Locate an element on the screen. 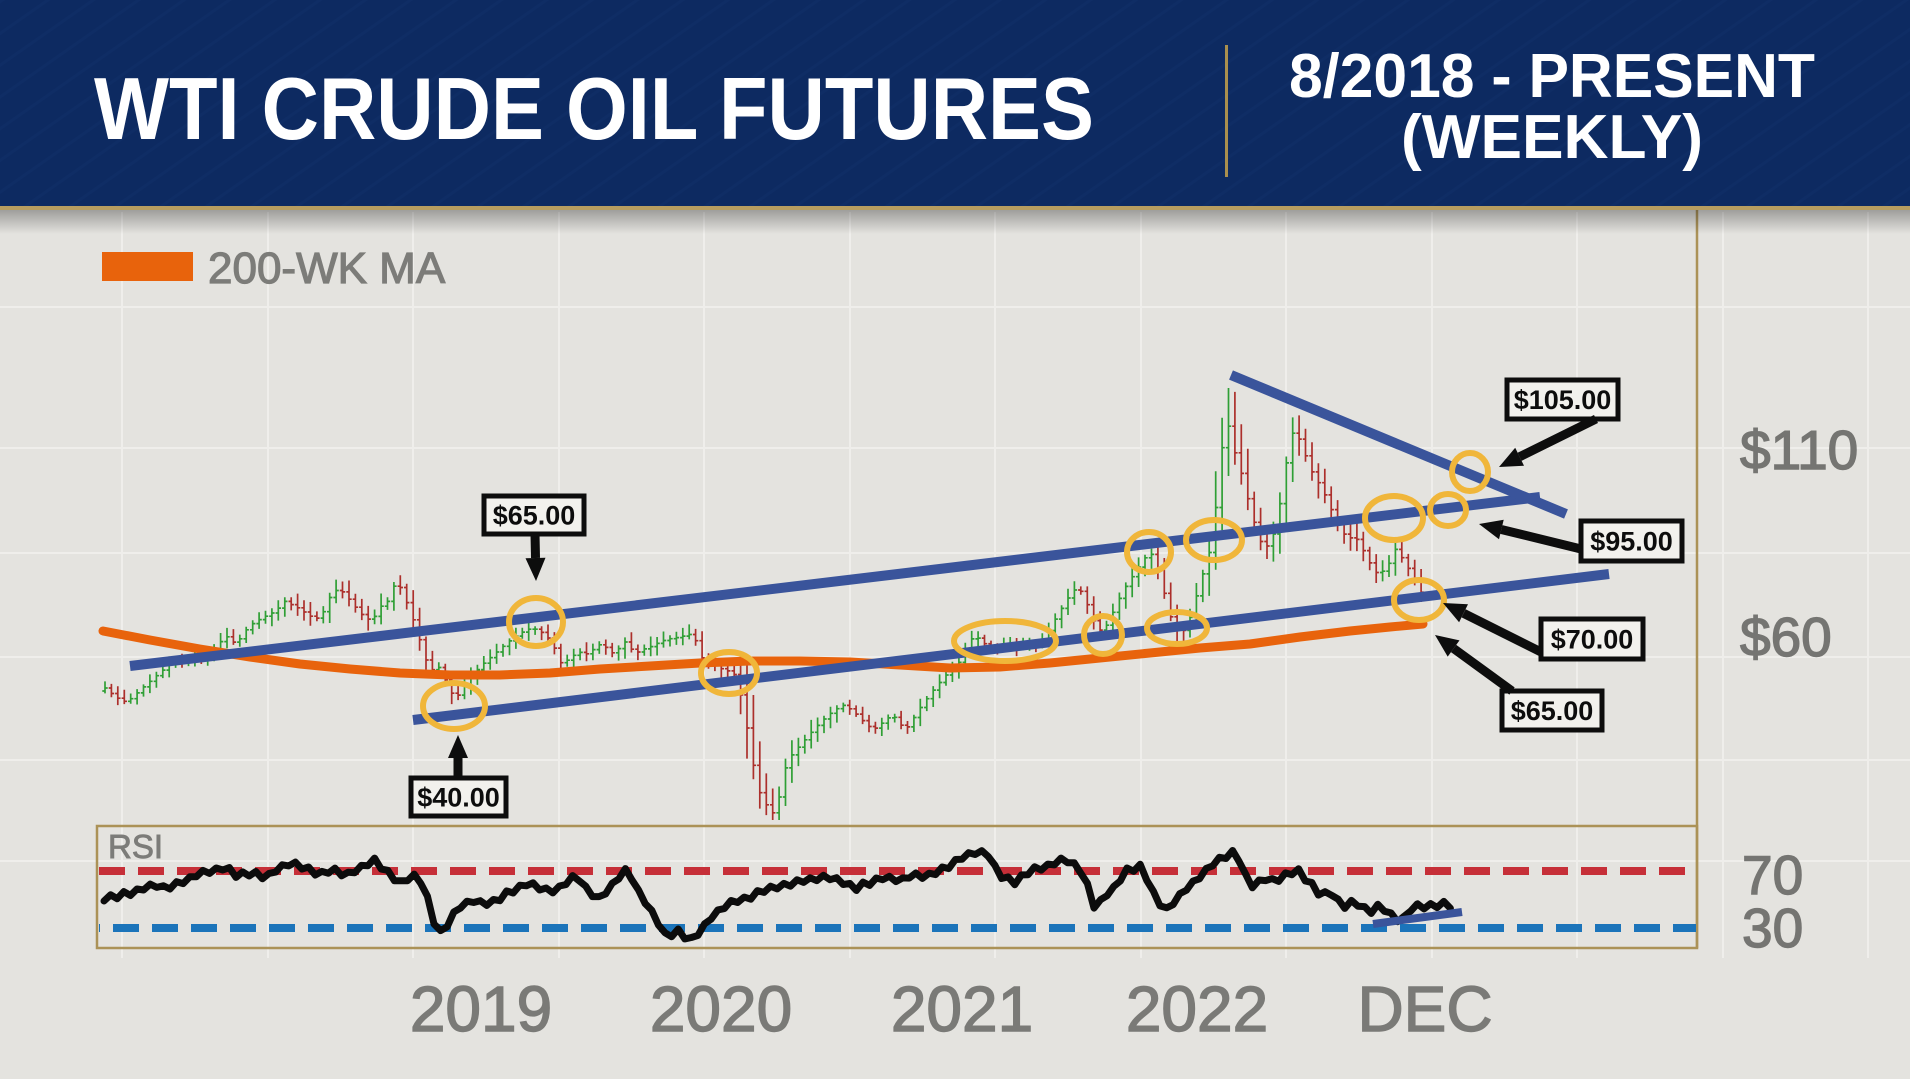 This screenshot has height=1079, width=1910. svg-text: DEC is located at coordinates (1424, 1009).